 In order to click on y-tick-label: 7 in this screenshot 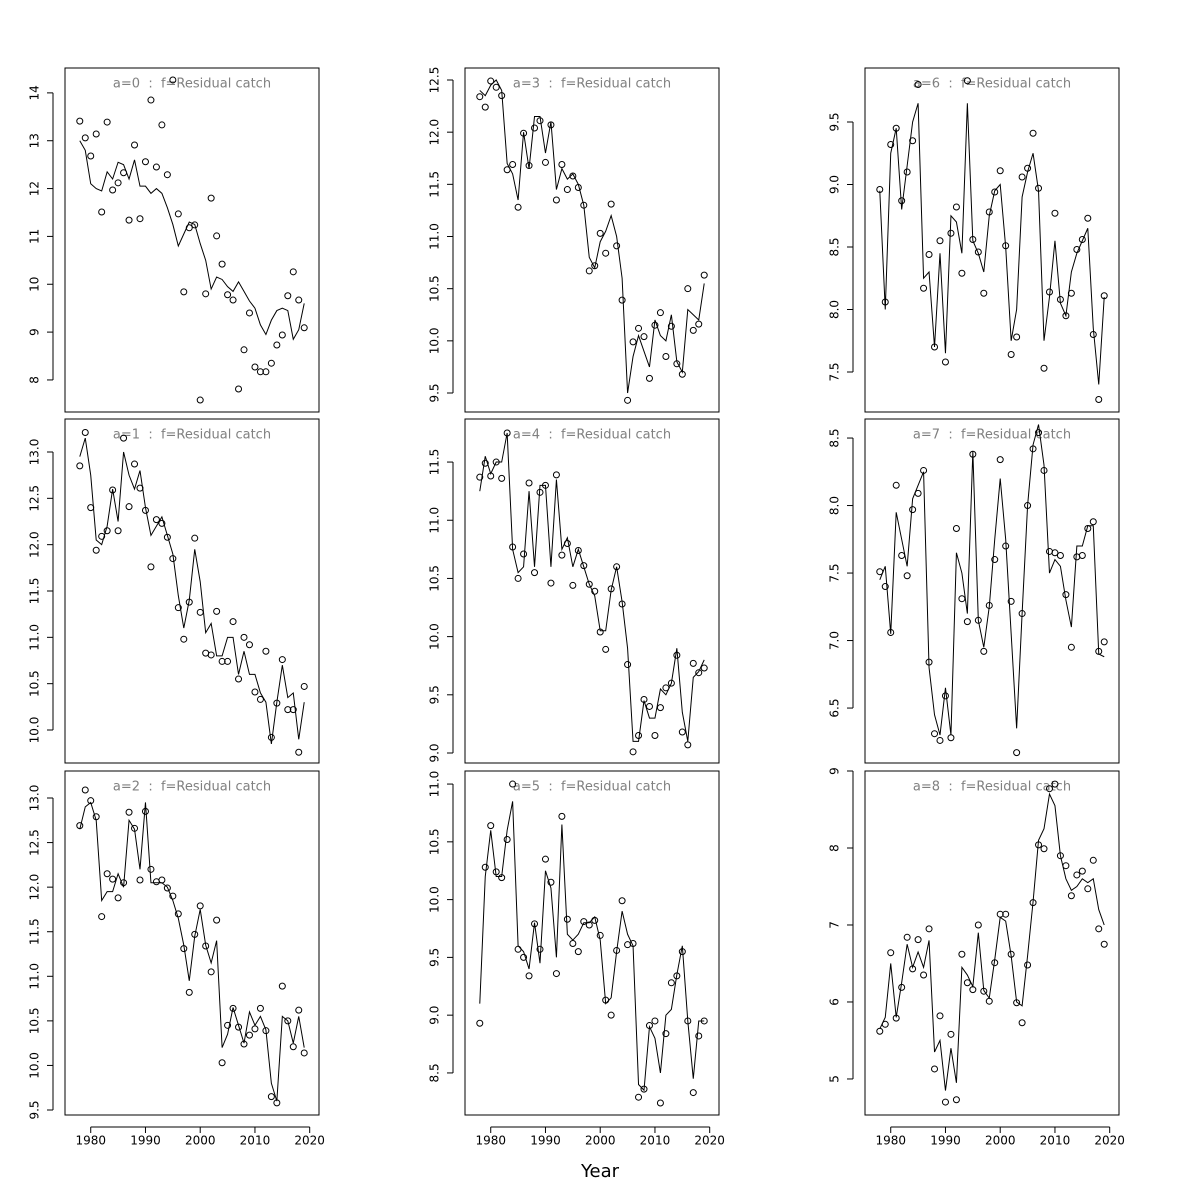, I will do `click(835, 925)`.